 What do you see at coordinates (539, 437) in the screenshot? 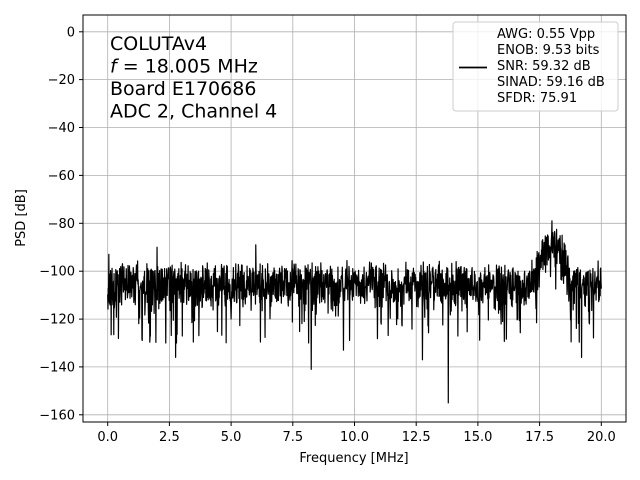
I see `x-tick-label: 17.5` at bounding box center [539, 437].